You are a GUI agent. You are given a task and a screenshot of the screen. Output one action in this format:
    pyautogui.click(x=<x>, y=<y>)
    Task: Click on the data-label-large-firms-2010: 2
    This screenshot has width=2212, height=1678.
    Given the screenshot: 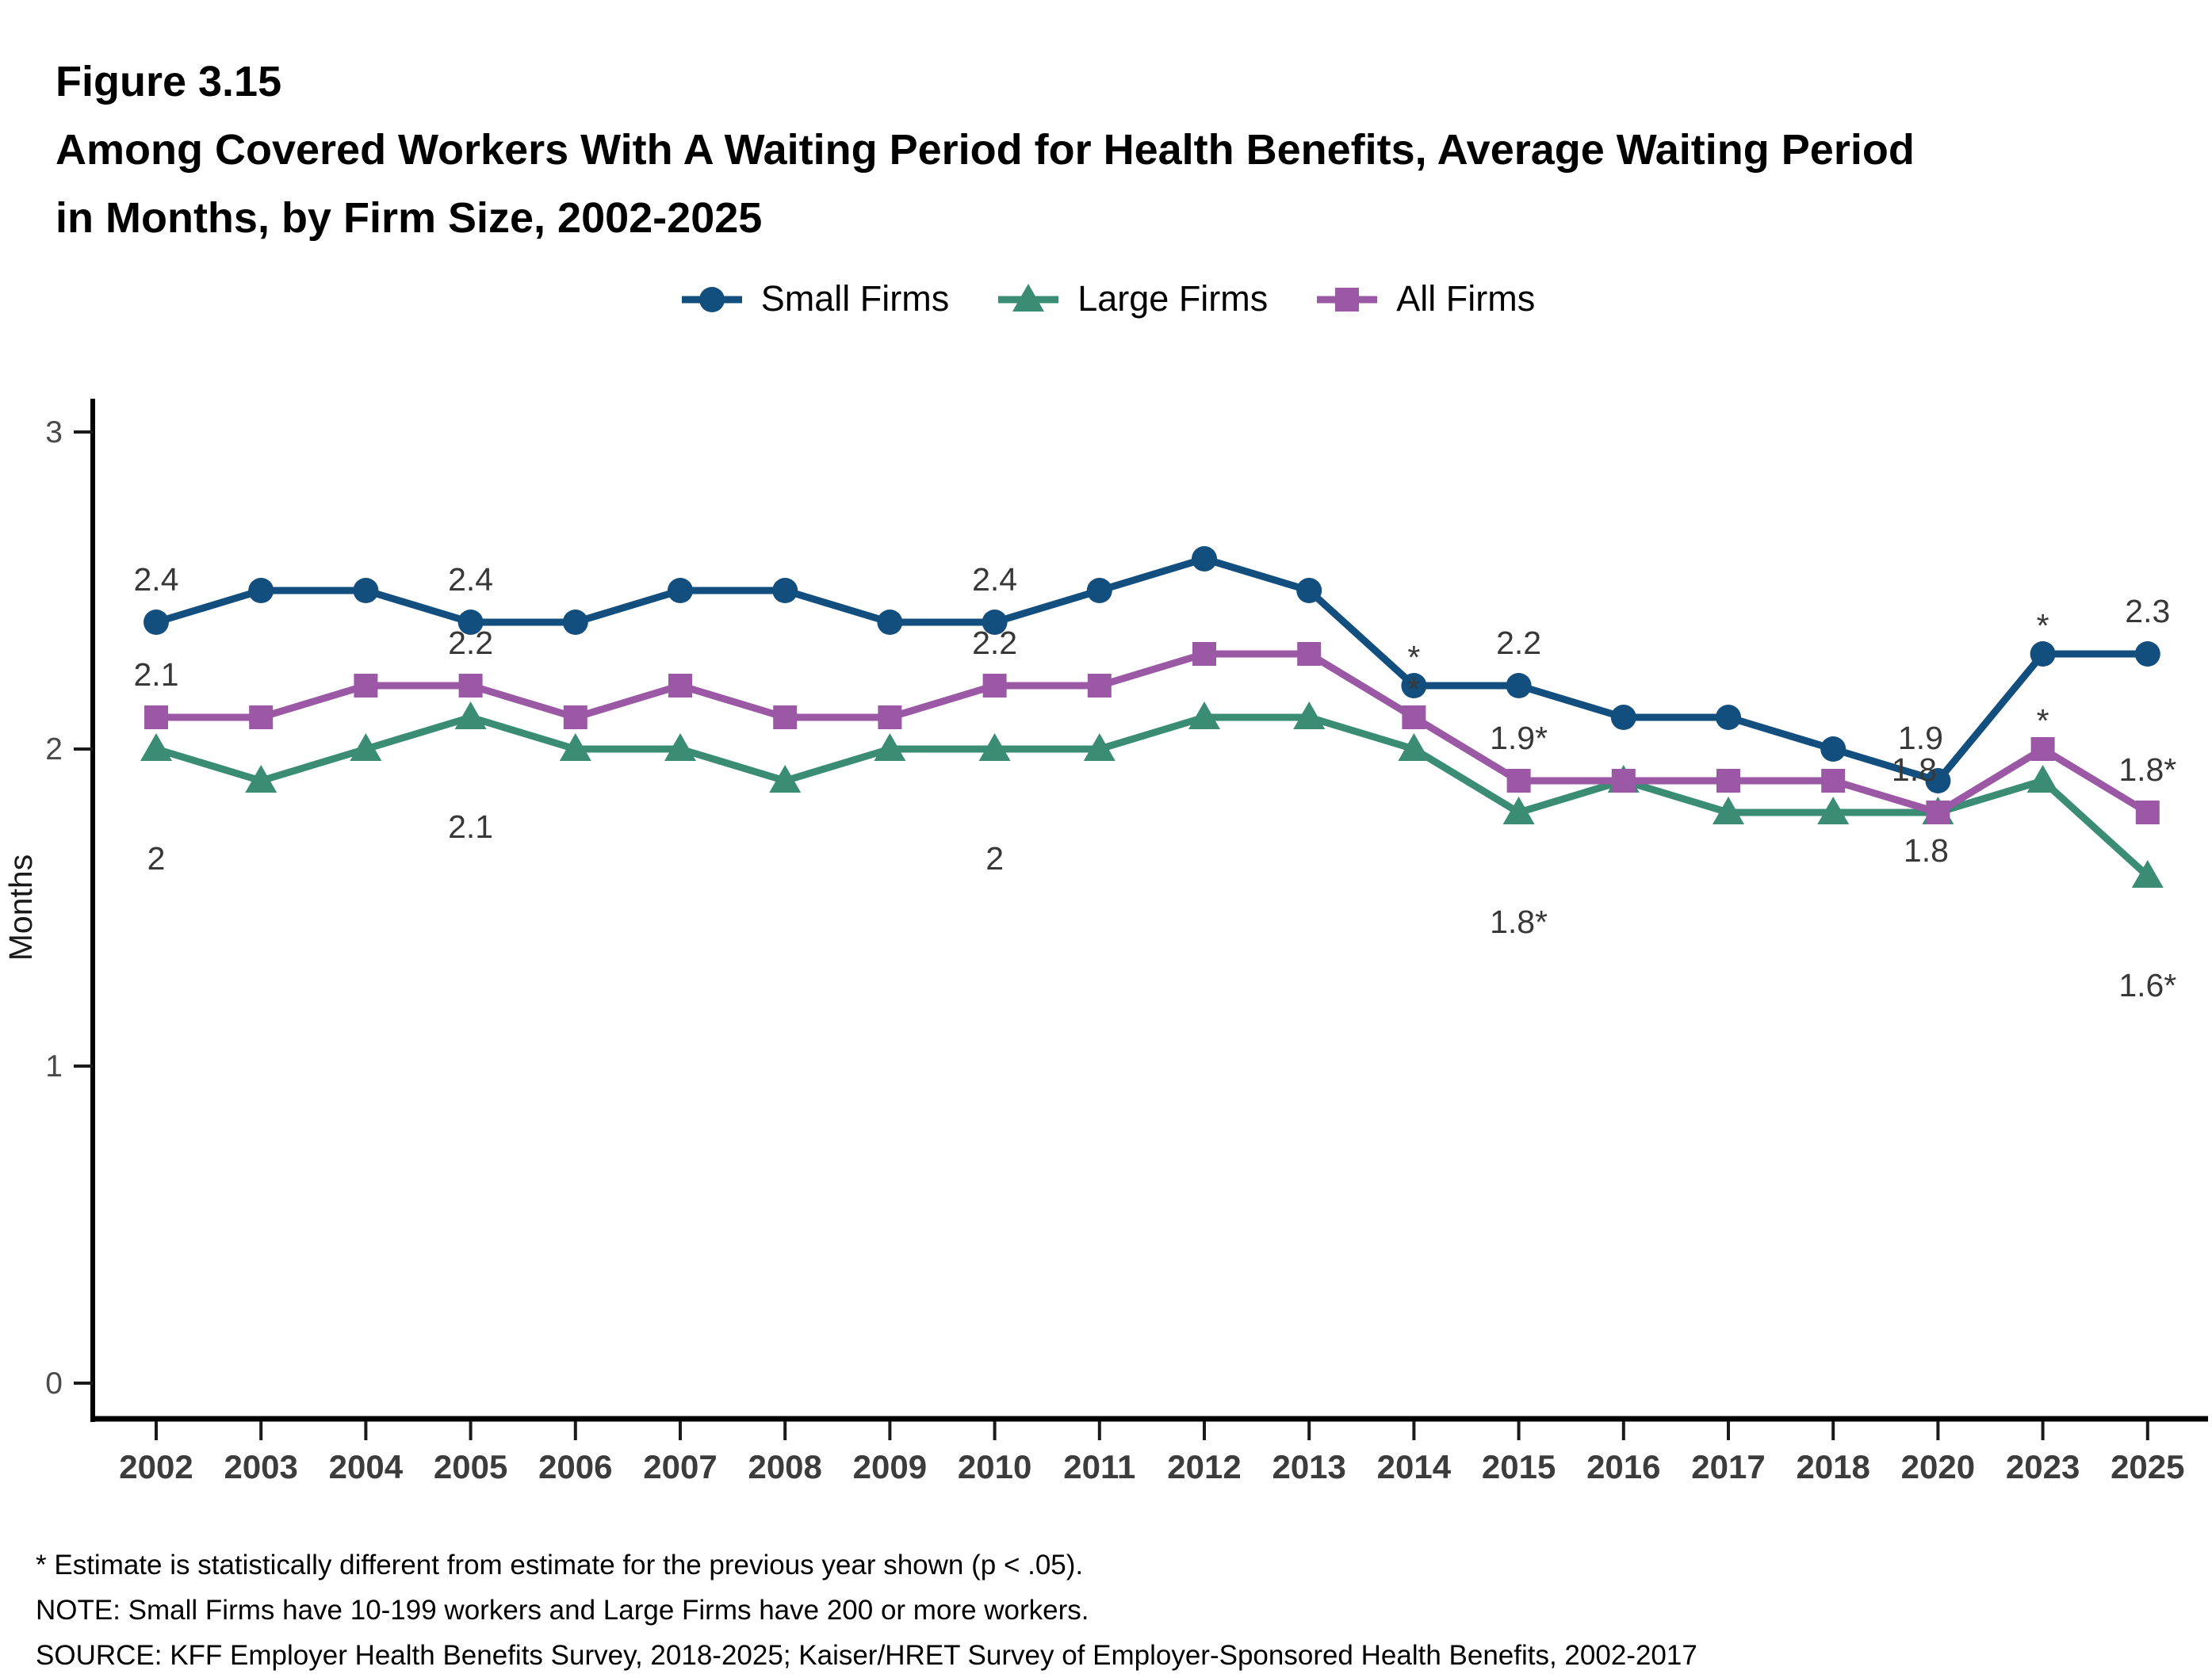 What is the action you would take?
    pyautogui.click(x=994, y=858)
    